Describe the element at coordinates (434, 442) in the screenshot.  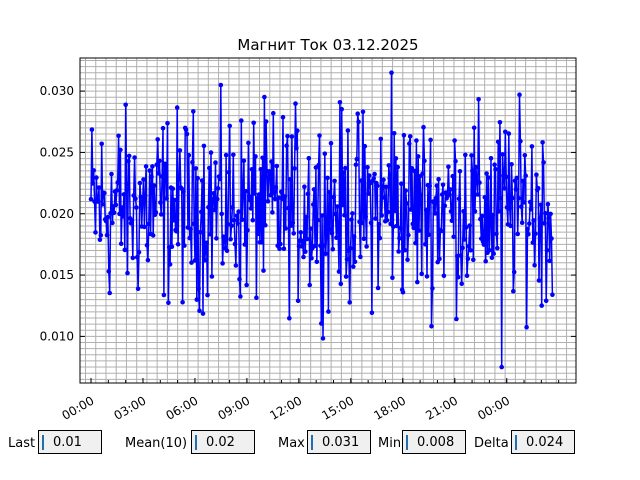
I see `min-value-field: 0.008` at that location.